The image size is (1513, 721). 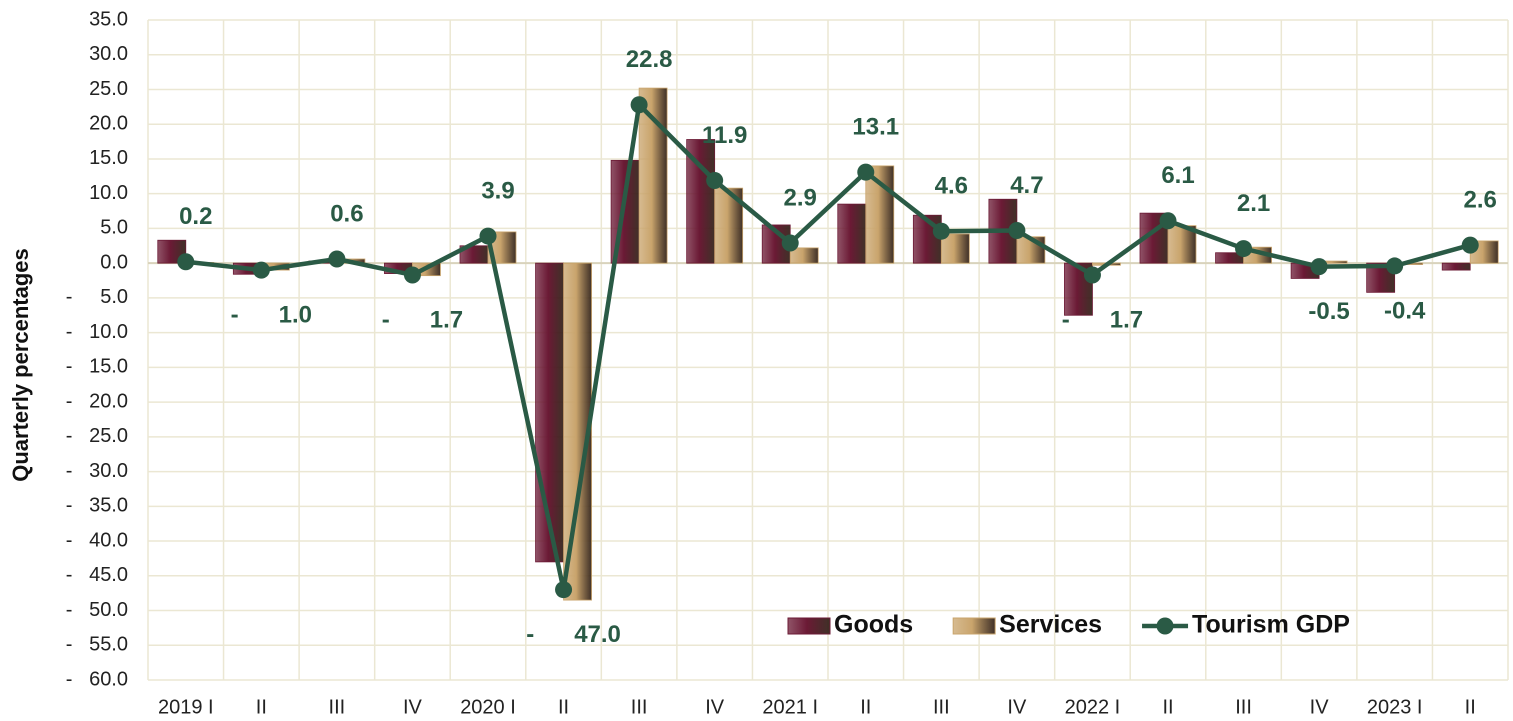 What do you see at coordinates (97, 645) in the screenshot?
I see `y-tick-label: - 55.0` at bounding box center [97, 645].